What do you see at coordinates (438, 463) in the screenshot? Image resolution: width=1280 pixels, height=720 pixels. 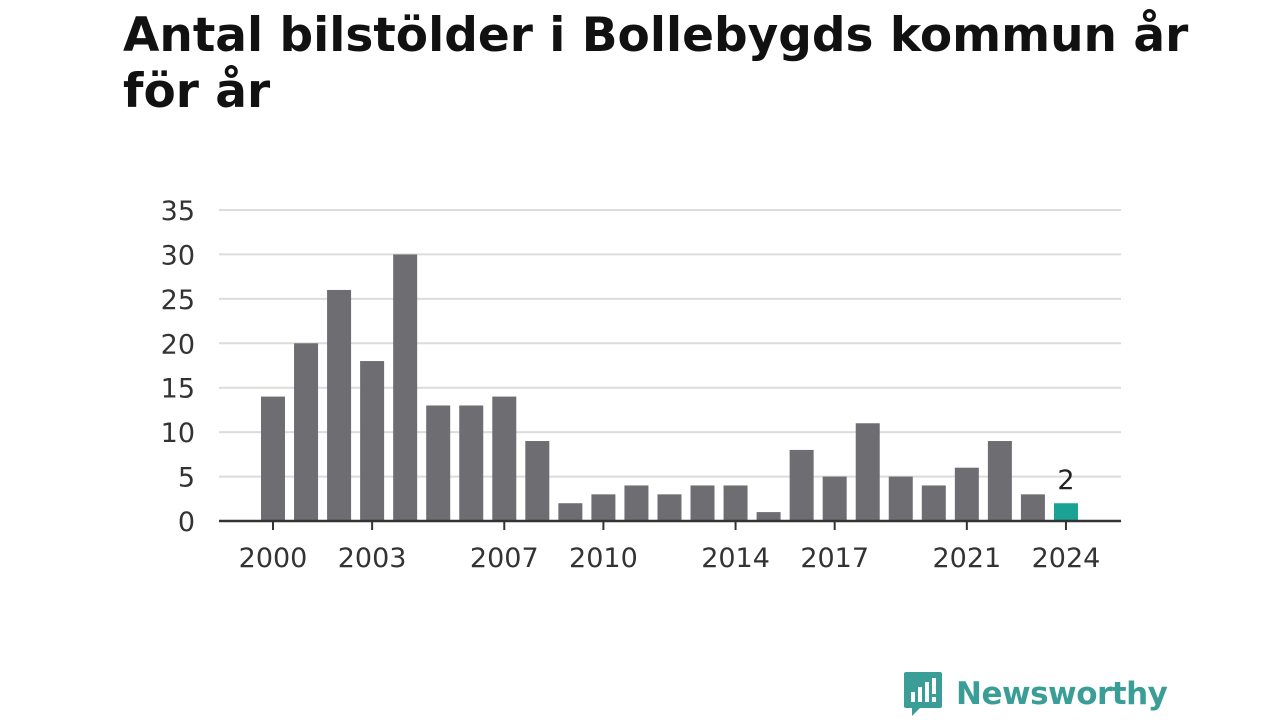 I see `bar-2005` at bounding box center [438, 463].